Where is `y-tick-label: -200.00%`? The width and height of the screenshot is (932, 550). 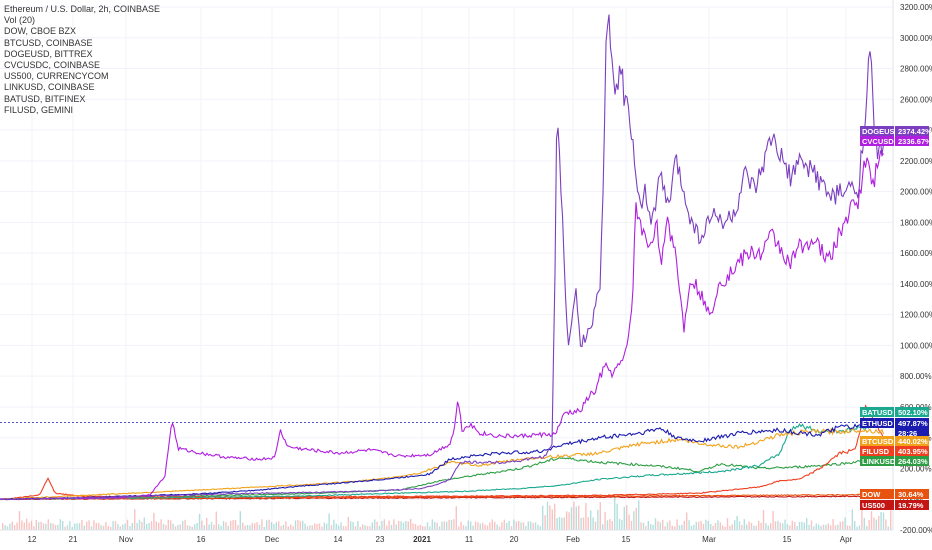 y-tick-label: -200.00% is located at coordinates (916, 530).